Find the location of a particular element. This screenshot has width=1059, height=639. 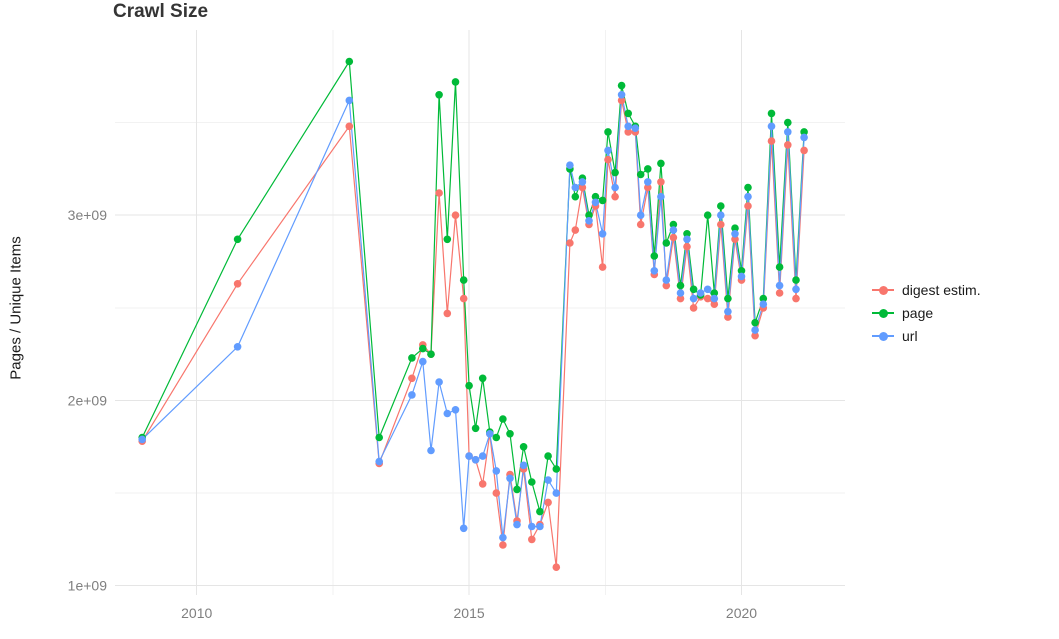

legend-item-url: url is located at coordinates (926, 336).